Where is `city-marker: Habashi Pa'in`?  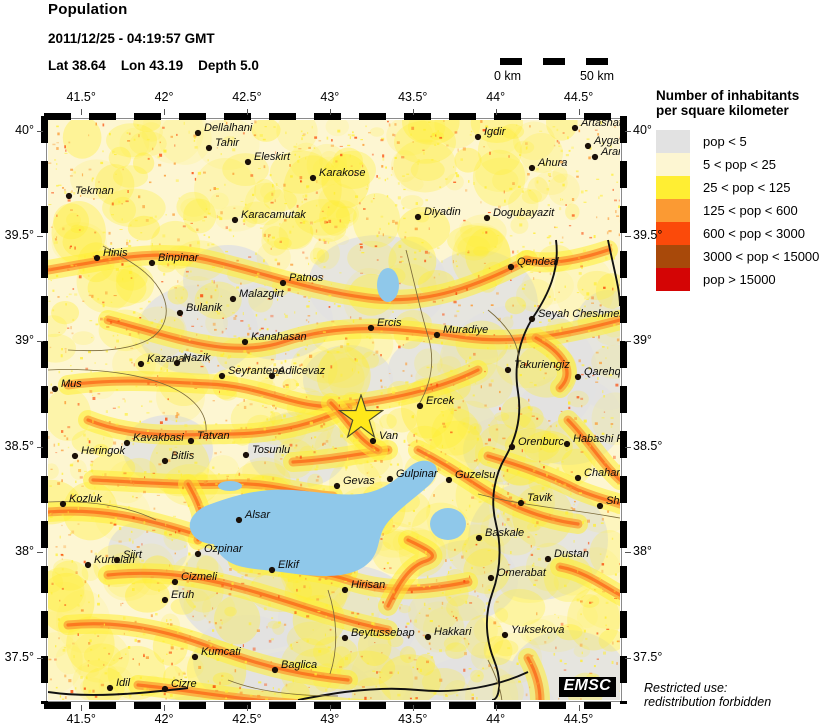 city-marker: Habashi Pa'in is located at coordinates (592, 440).